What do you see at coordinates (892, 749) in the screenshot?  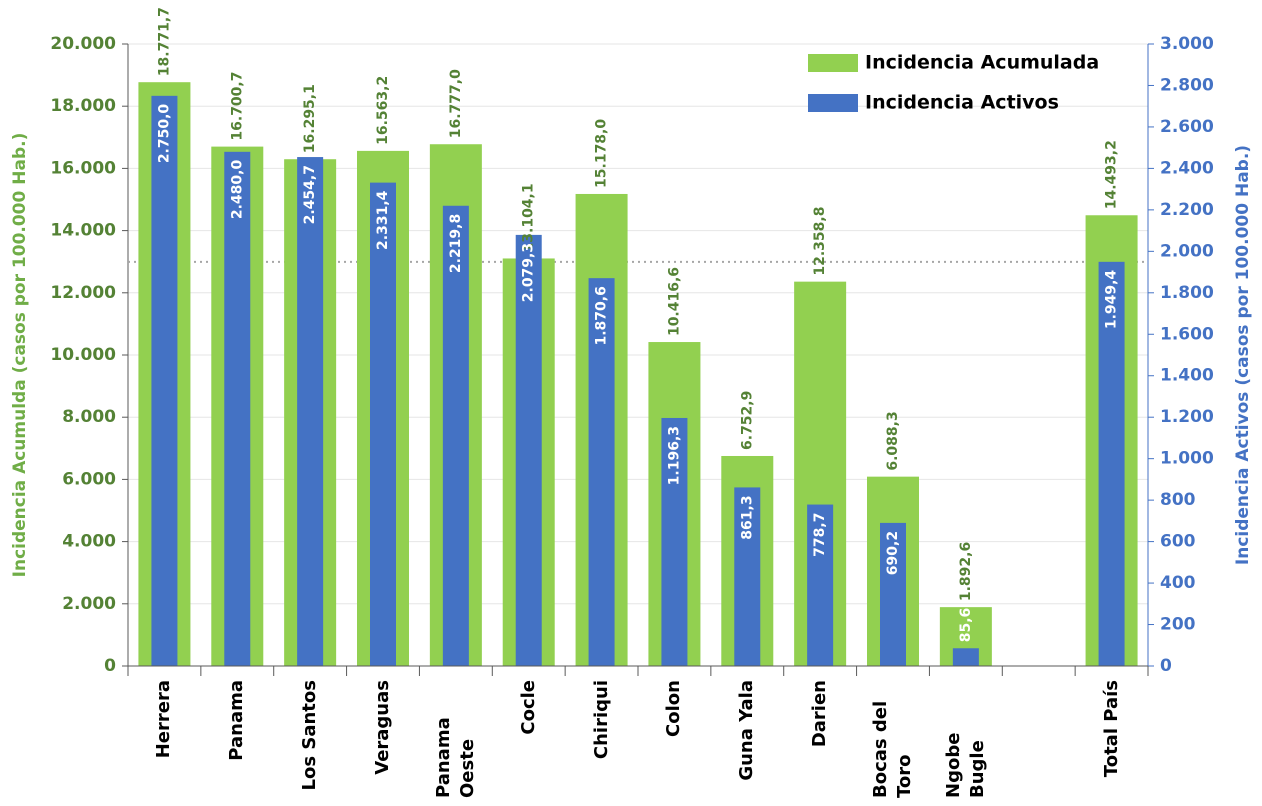 I see `x-tick-label: Bocas del Toro` at bounding box center [892, 749].